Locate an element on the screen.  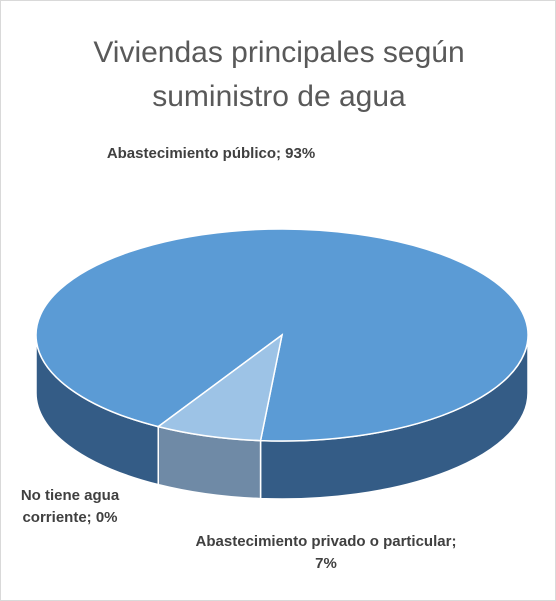
data-label: No tiene agua corriente; 0% is located at coordinates (70, 506).